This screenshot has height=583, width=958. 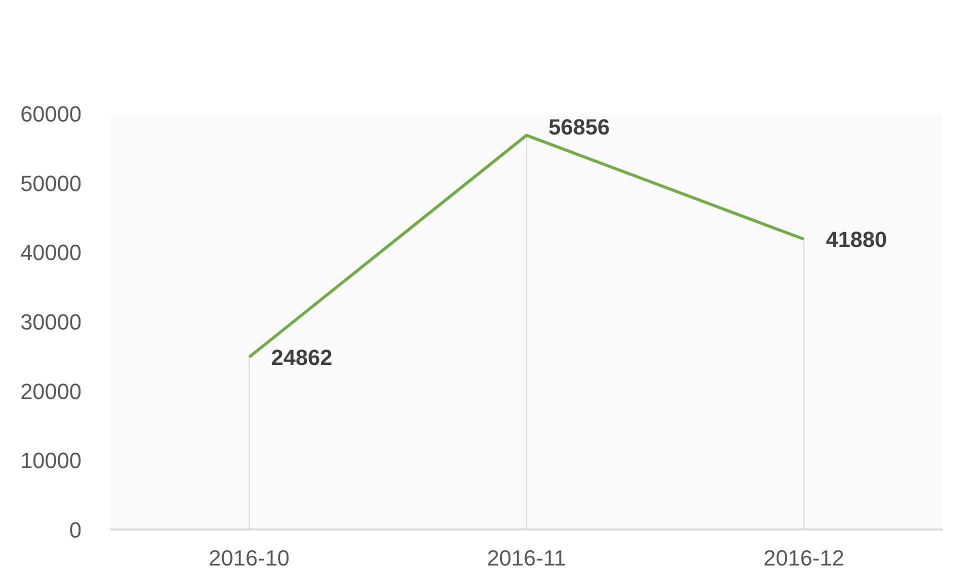 What do you see at coordinates (526, 558) in the screenshot?
I see `x-tick-label: 2016-11` at bounding box center [526, 558].